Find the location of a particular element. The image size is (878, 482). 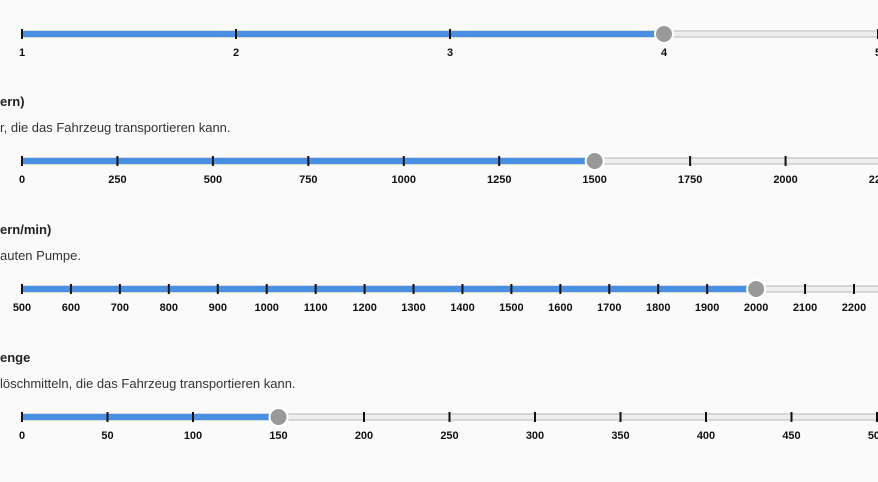

tick-label: 5 is located at coordinates (876, 53).